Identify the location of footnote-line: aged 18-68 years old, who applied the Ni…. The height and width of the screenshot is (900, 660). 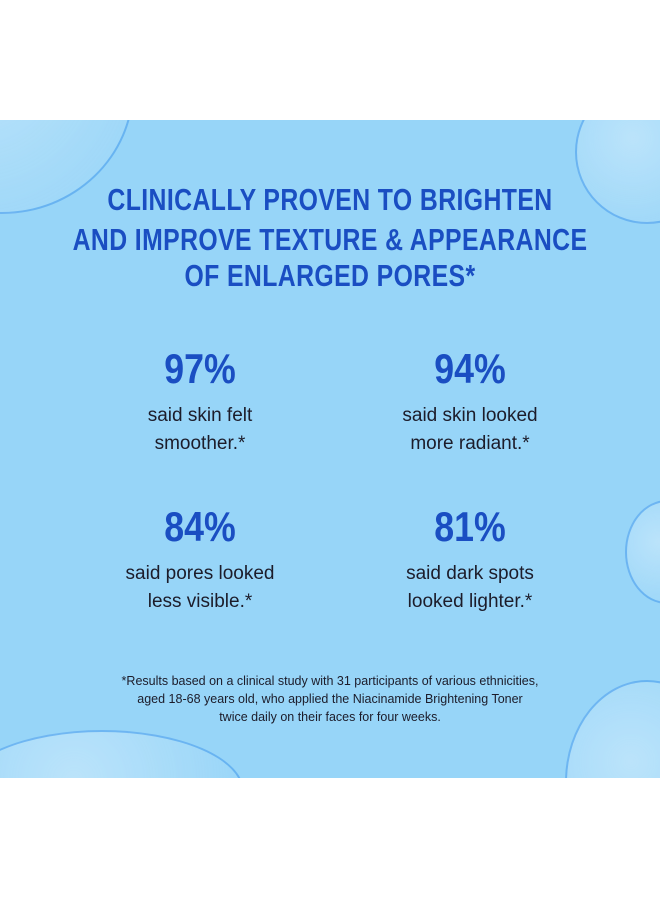
(330, 699).